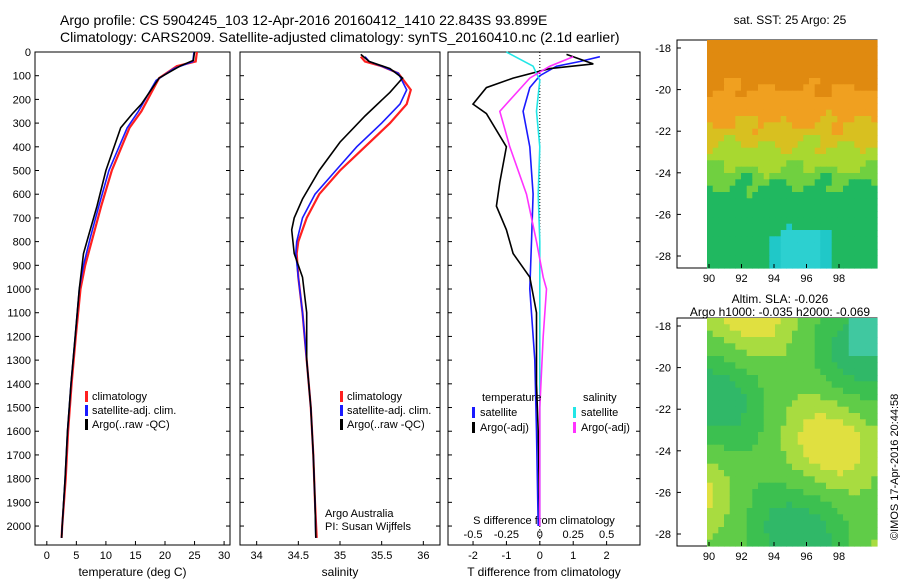 The height and width of the screenshot is (580, 900). What do you see at coordinates (741, 557) in the screenshot?
I see `map-x-tick-label: 92` at bounding box center [741, 557].